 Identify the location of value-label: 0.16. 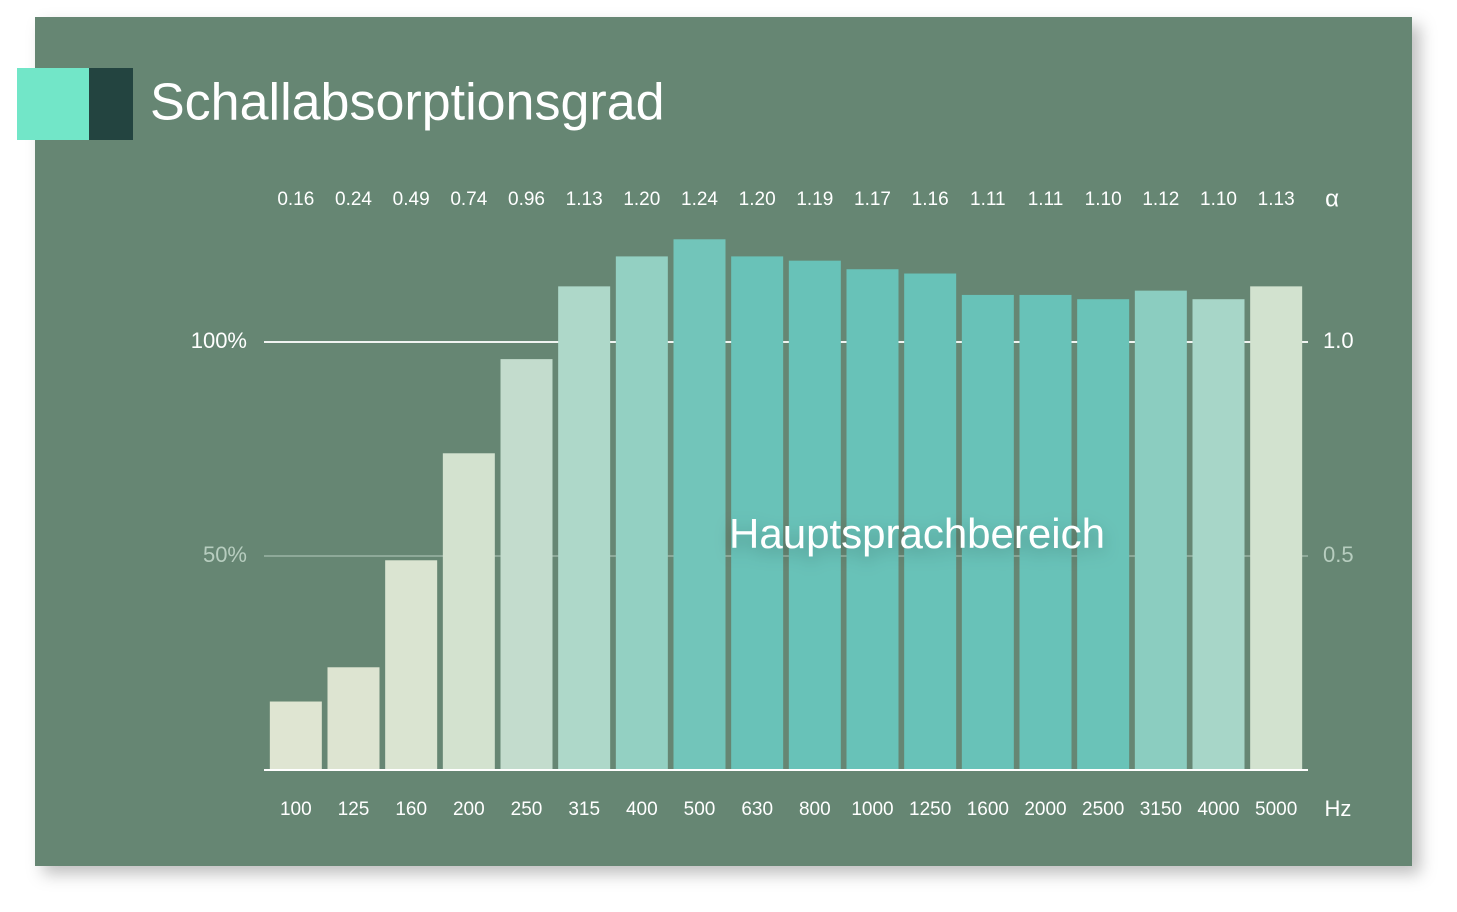
(295, 199).